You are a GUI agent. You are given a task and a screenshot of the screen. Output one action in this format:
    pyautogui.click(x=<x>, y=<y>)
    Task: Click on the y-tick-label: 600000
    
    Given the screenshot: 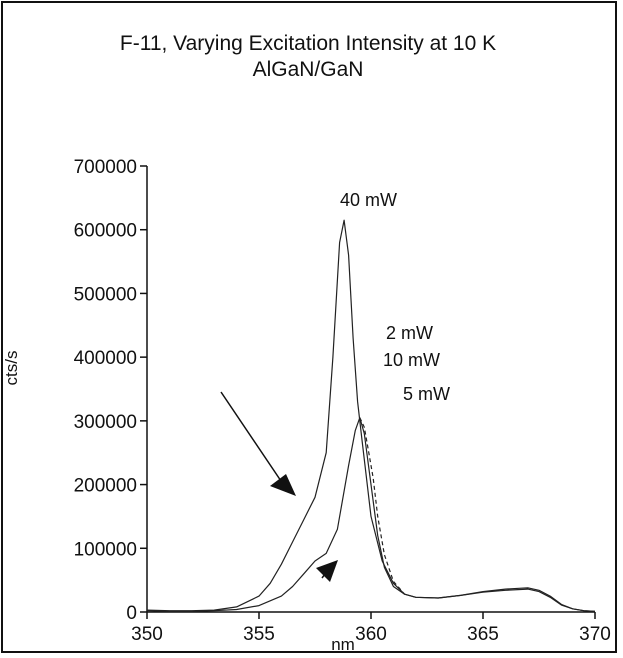 What is the action you would take?
    pyautogui.click(x=105, y=231)
    